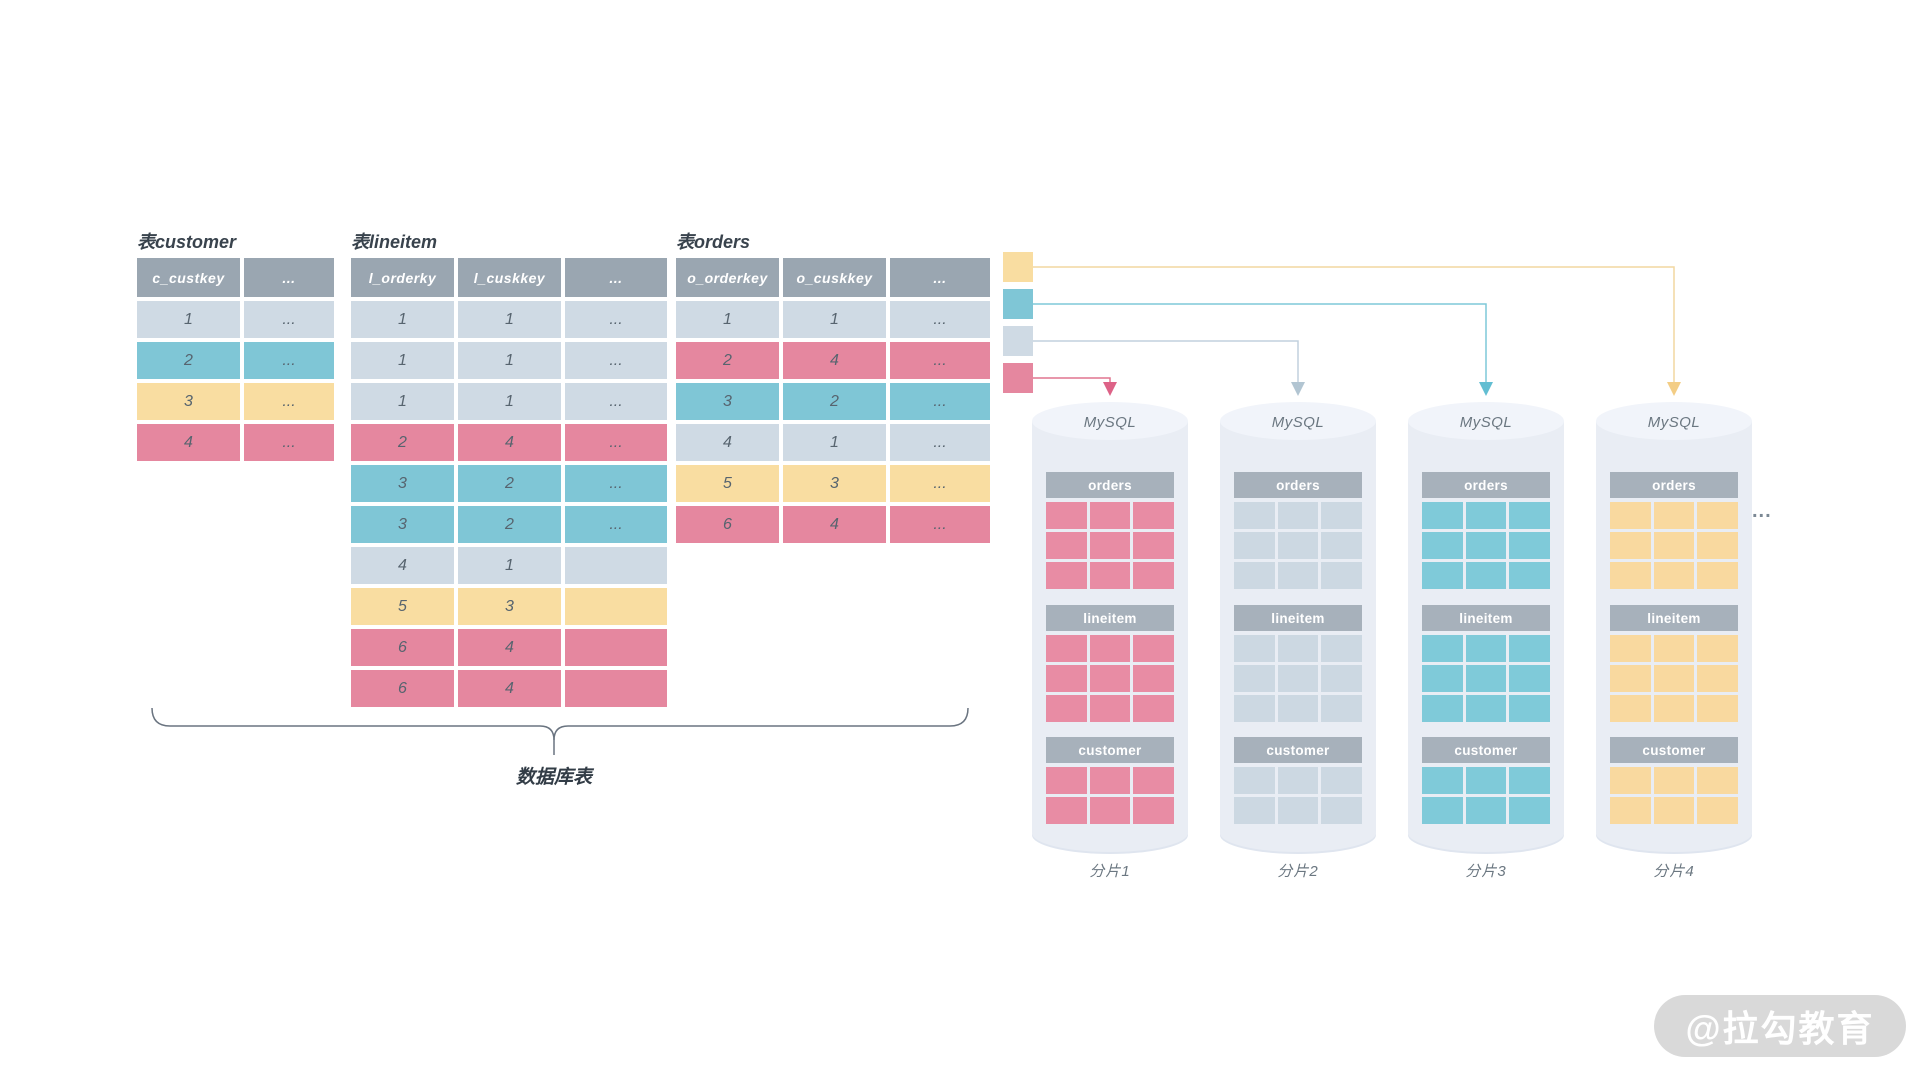 This screenshot has width=1920, height=1080. Describe the element at coordinates (509, 606) in the screenshot. I see `table-row: 5 3` at that location.